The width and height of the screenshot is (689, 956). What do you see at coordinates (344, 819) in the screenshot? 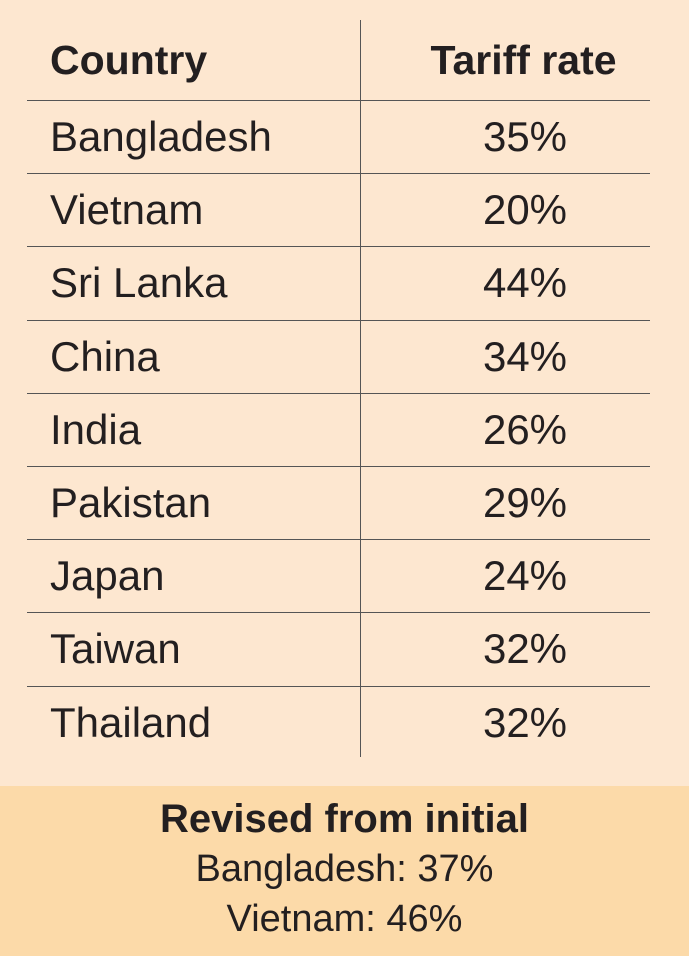
I see `footer-title: Revised from initial` at bounding box center [344, 819].